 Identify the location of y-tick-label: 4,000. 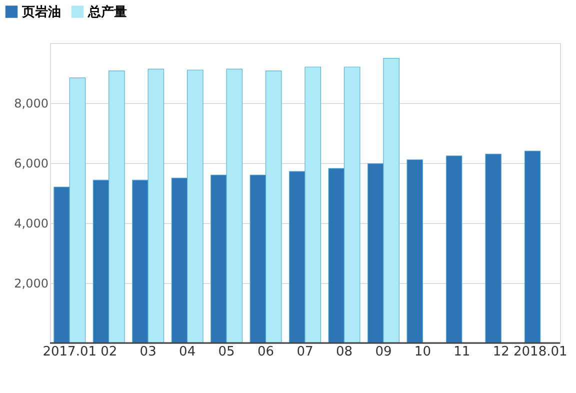
(31, 223).